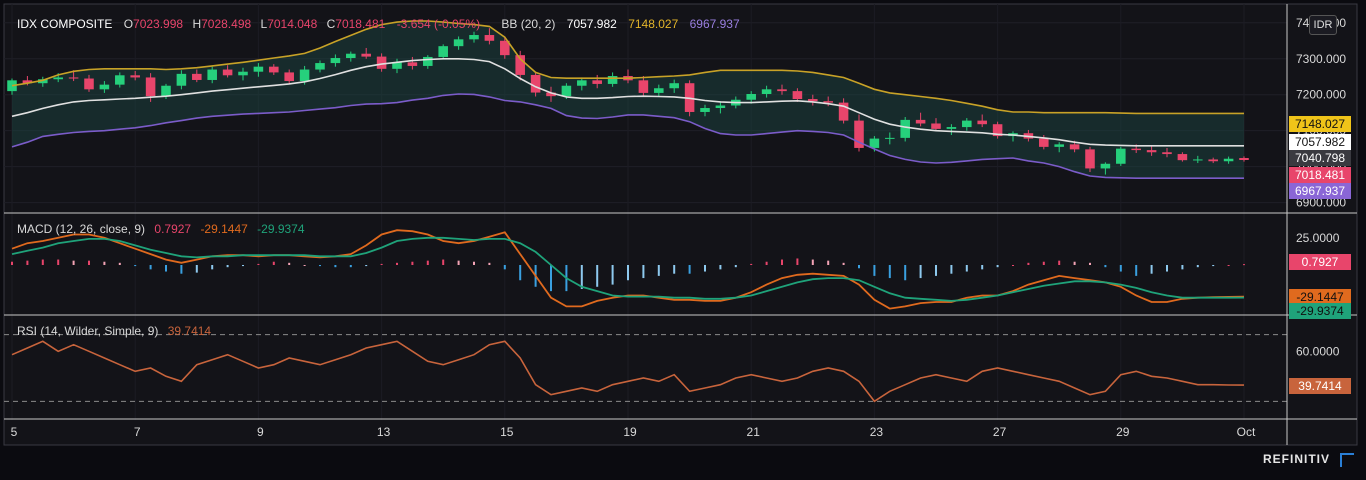 This screenshot has height=480, width=1366. What do you see at coordinates (1323, 25) in the screenshot?
I see `currency-button: IDR` at bounding box center [1323, 25].